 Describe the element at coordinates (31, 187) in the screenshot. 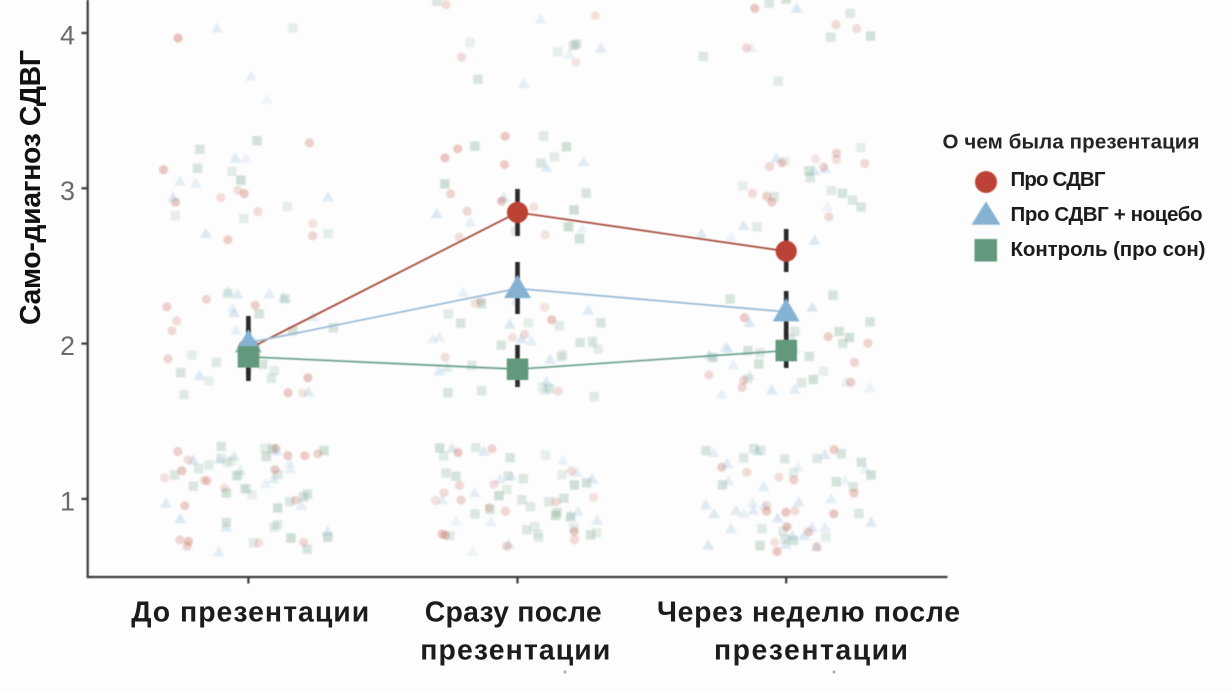

I see `svg-text: Само-диагноз СДВГ` at that location.